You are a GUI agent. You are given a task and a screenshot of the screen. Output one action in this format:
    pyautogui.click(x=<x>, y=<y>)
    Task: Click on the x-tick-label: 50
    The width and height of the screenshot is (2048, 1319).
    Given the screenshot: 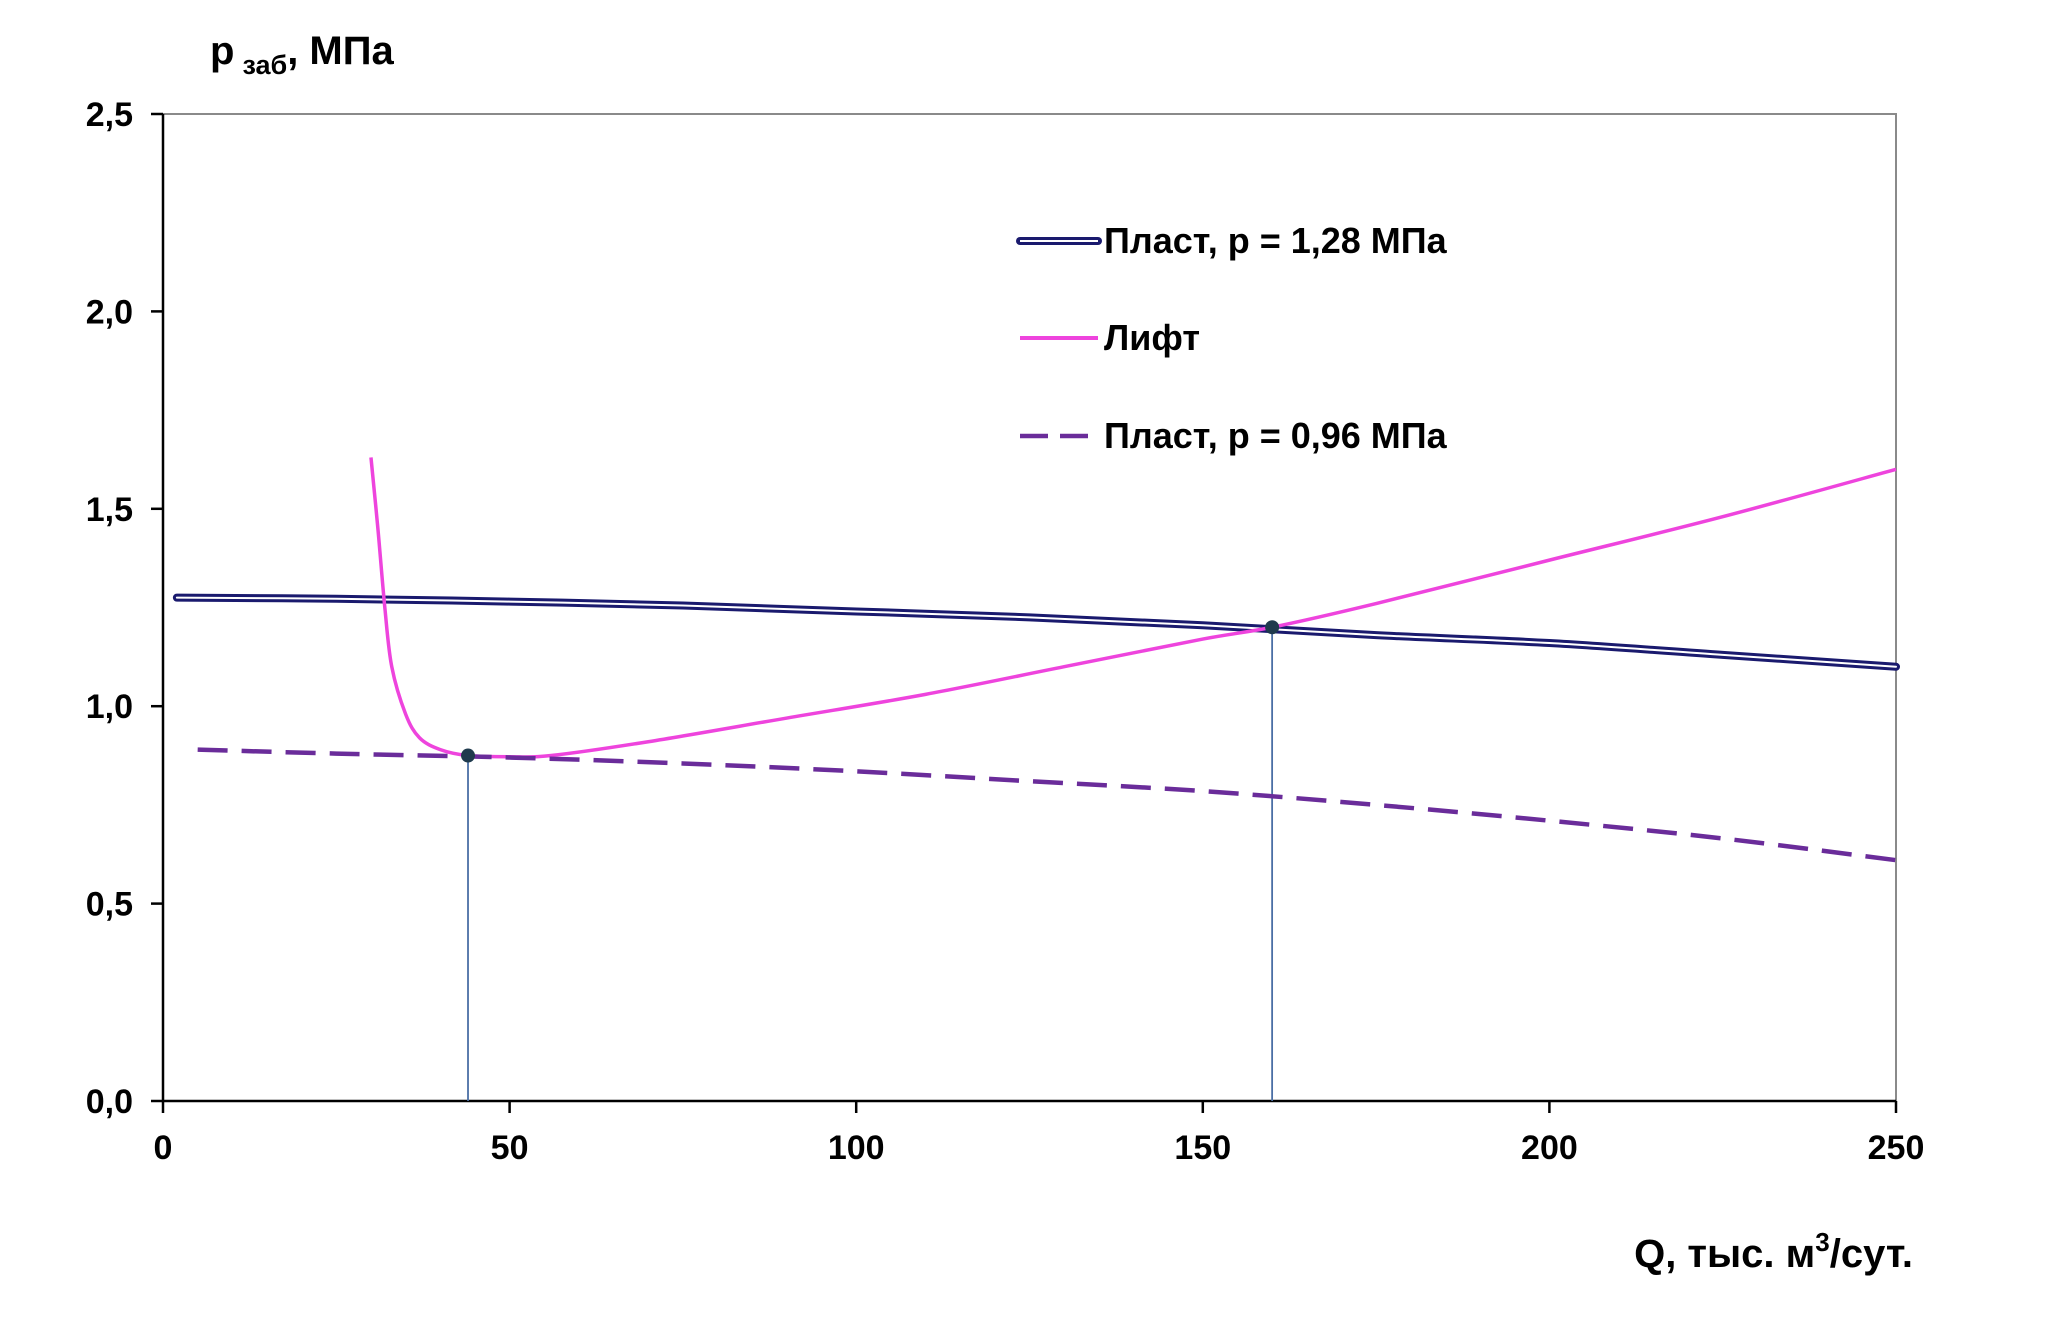 What is the action you would take?
    pyautogui.click(x=510, y=1148)
    